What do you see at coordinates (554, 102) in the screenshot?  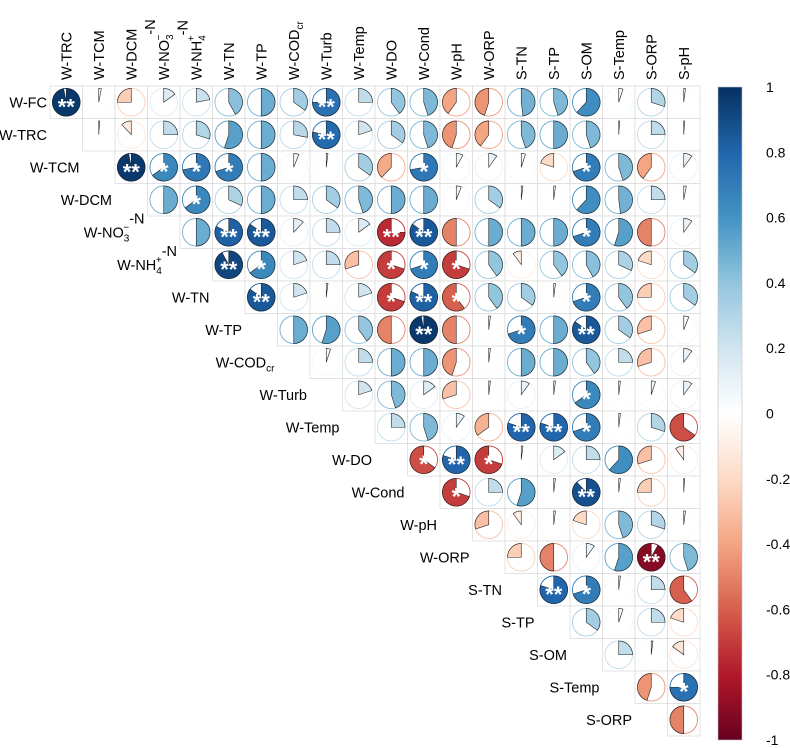 I see `cell-w-fc-s-tp` at bounding box center [554, 102].